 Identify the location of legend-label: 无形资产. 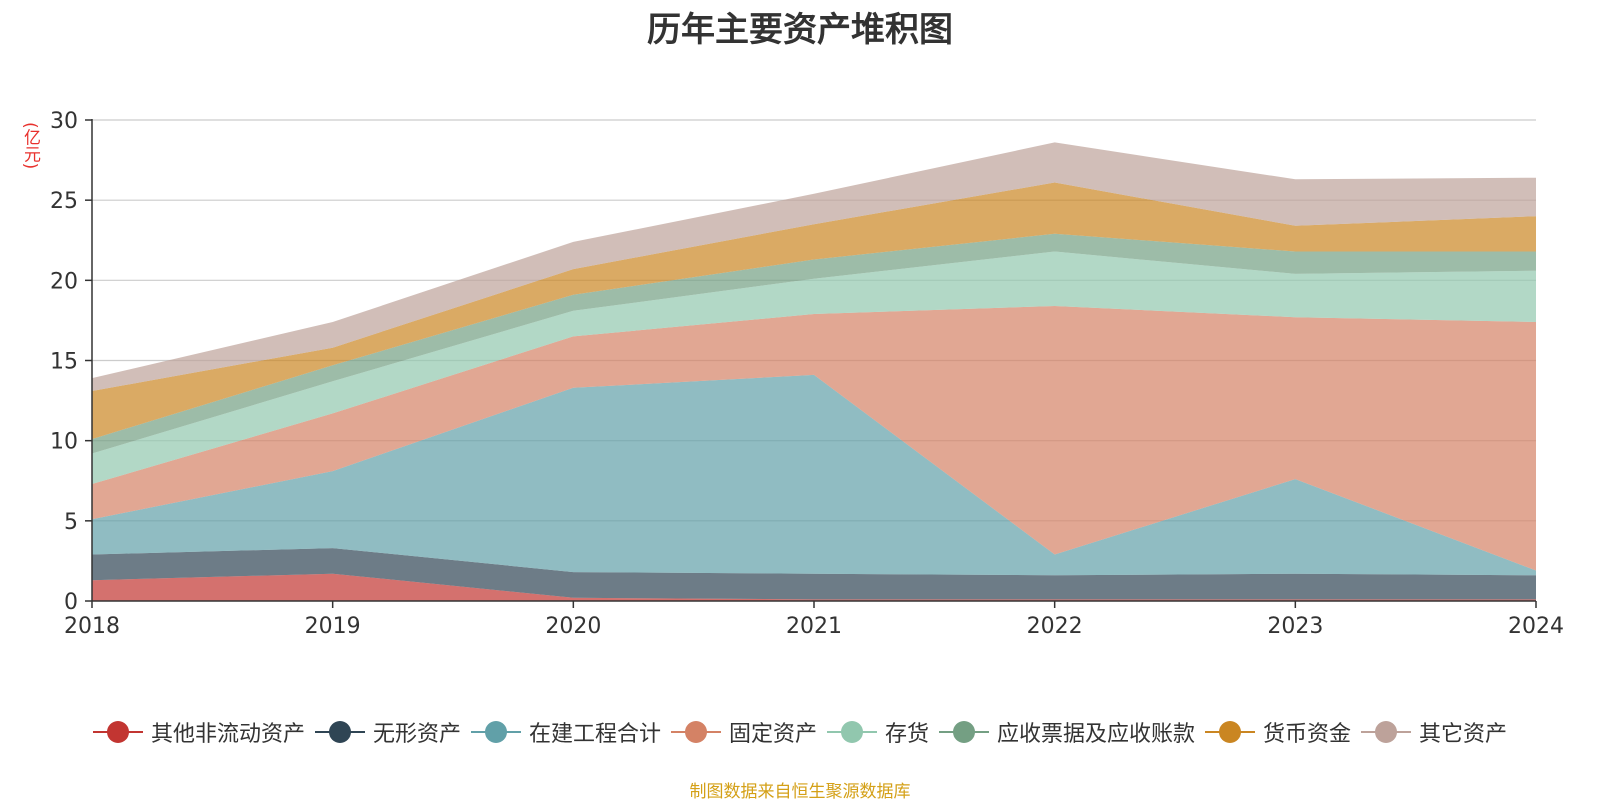
(416, 734).